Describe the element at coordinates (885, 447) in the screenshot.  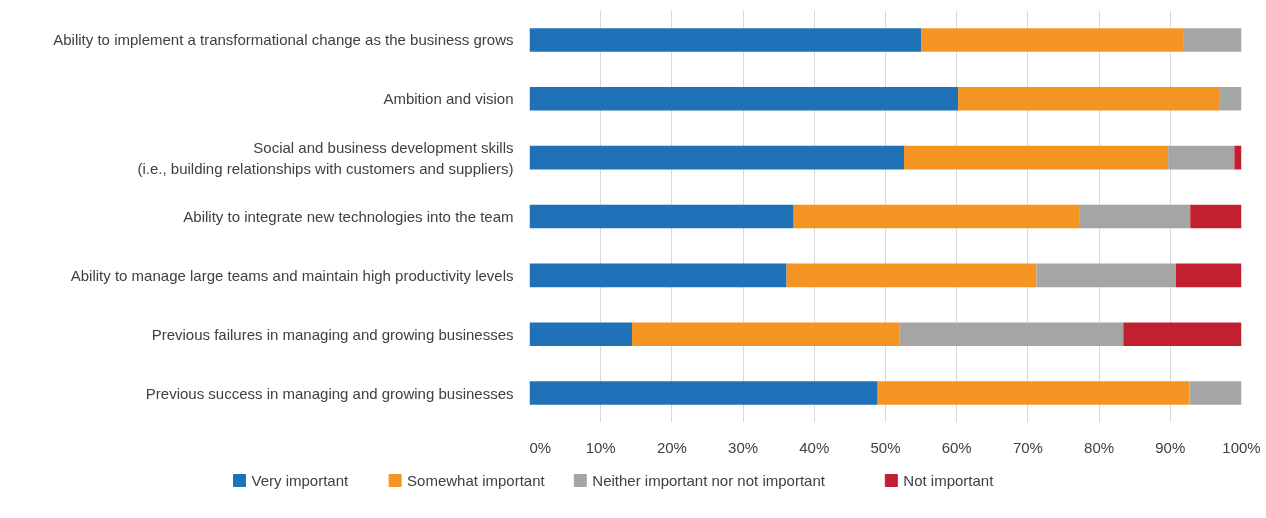
I see `x-tick-label: 50%` at that location.